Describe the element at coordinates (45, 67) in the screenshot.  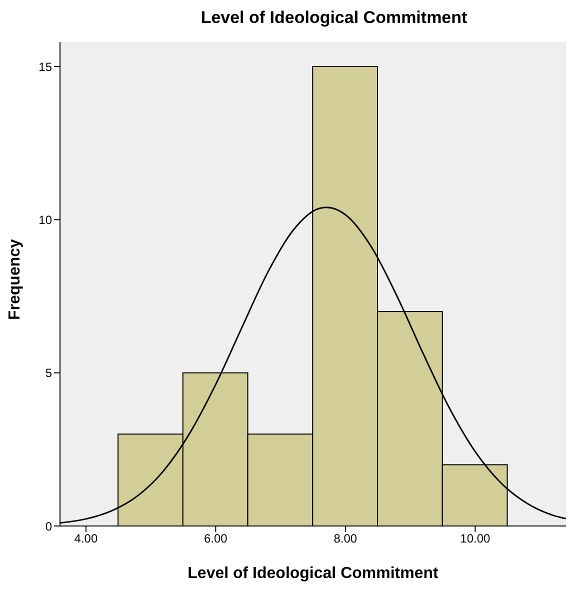
I see `y-tick-label: 15` at that location.